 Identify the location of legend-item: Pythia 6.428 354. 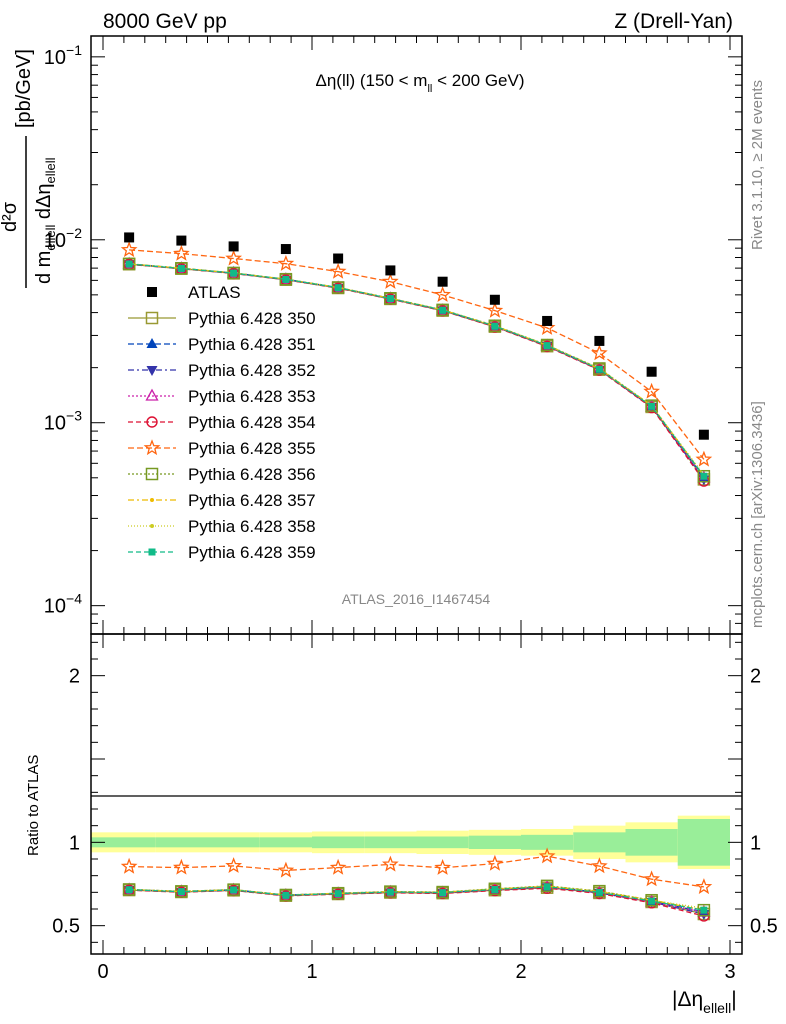
(222, 422).